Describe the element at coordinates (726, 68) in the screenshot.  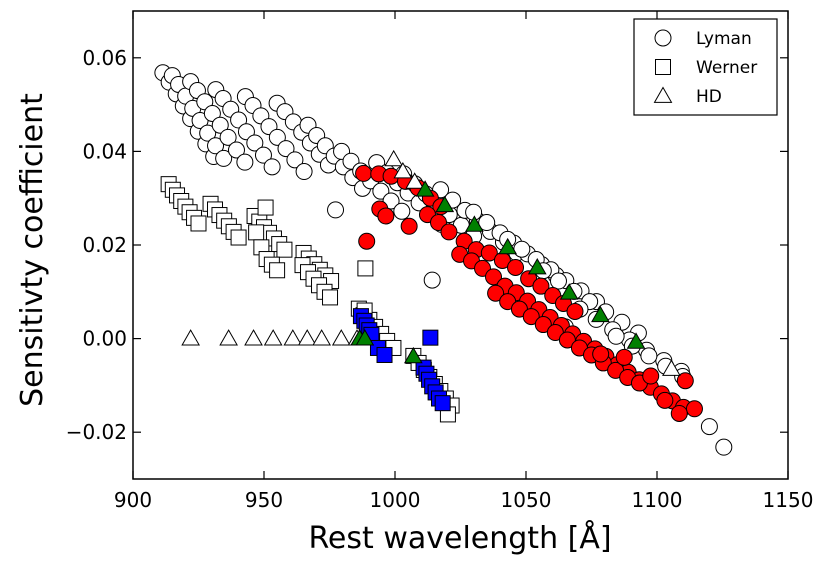
I see `legend-label: Werner` at that location.